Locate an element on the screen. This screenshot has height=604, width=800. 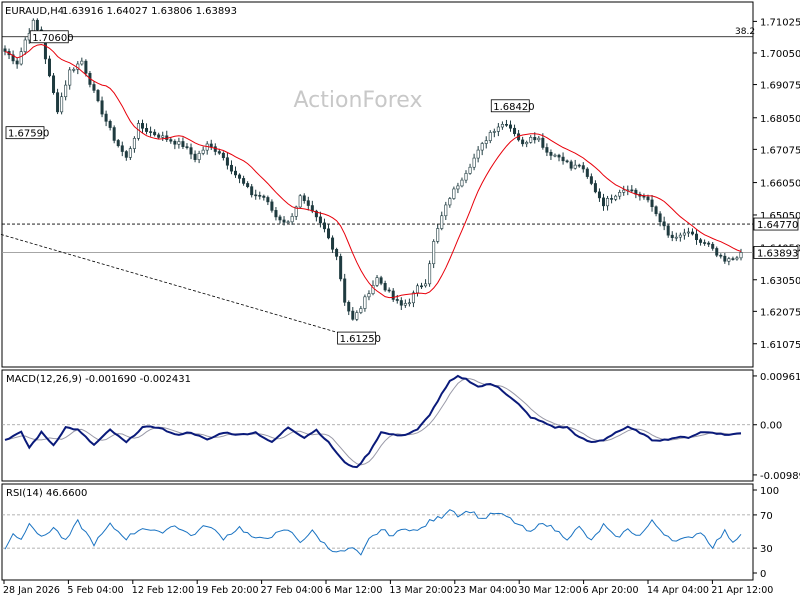
price-annotation-3: 1.61250 is located at coordinates (359, 338).